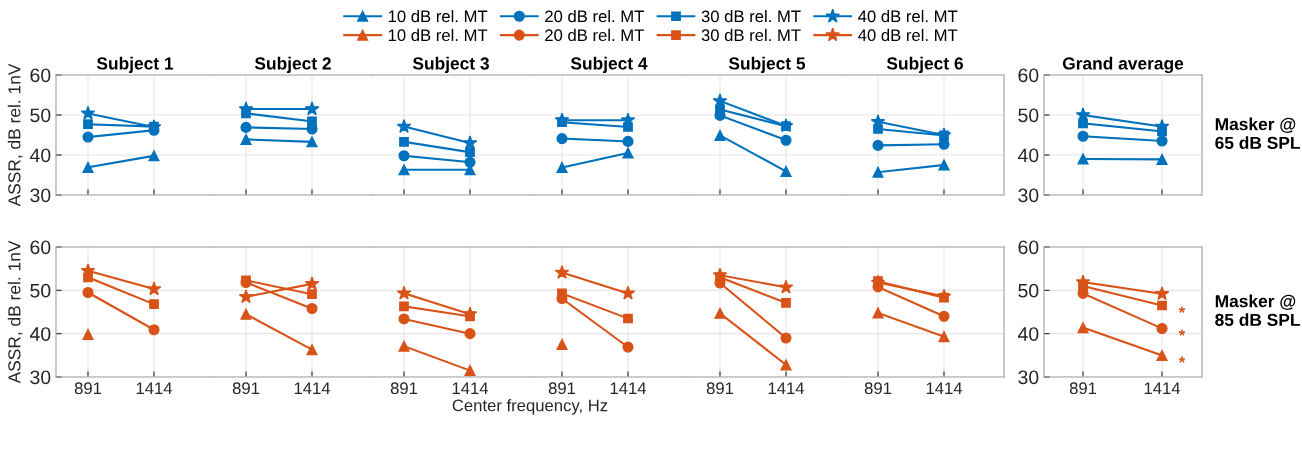  Describe the element at coordinates (1257, 133) in the screenshot. I see `text: Masker @ 65 dB SPL` at that location.